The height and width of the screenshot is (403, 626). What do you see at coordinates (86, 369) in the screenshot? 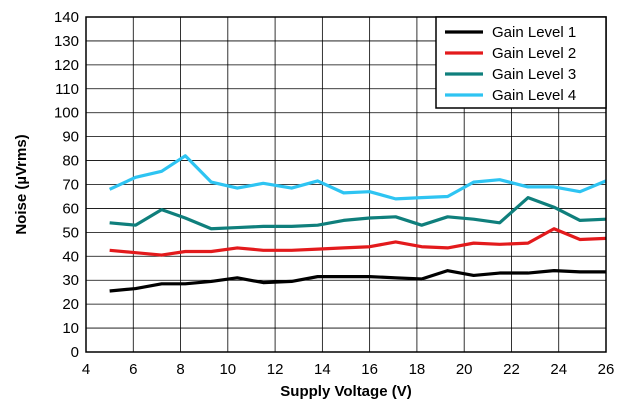
I see `x-tick-label: 4` at bounding box center [86, 369].